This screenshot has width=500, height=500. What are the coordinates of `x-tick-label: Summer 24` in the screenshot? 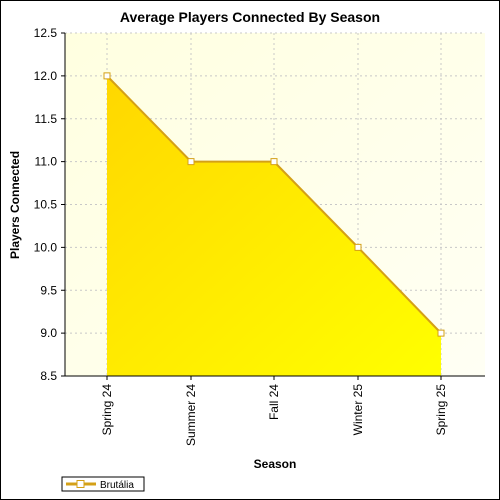 It's located at (191, 415).